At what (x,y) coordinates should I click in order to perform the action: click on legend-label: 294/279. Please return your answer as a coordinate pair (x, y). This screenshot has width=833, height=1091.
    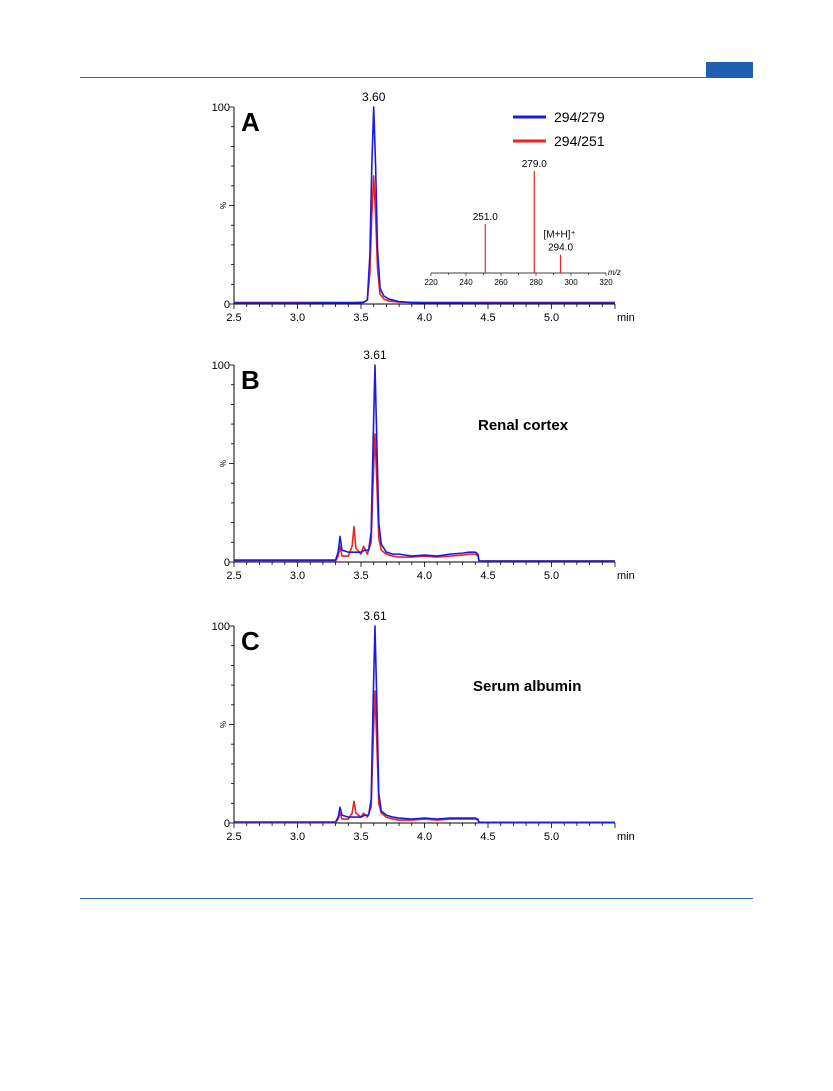
    Looking at the image, I should click on (579, 117).